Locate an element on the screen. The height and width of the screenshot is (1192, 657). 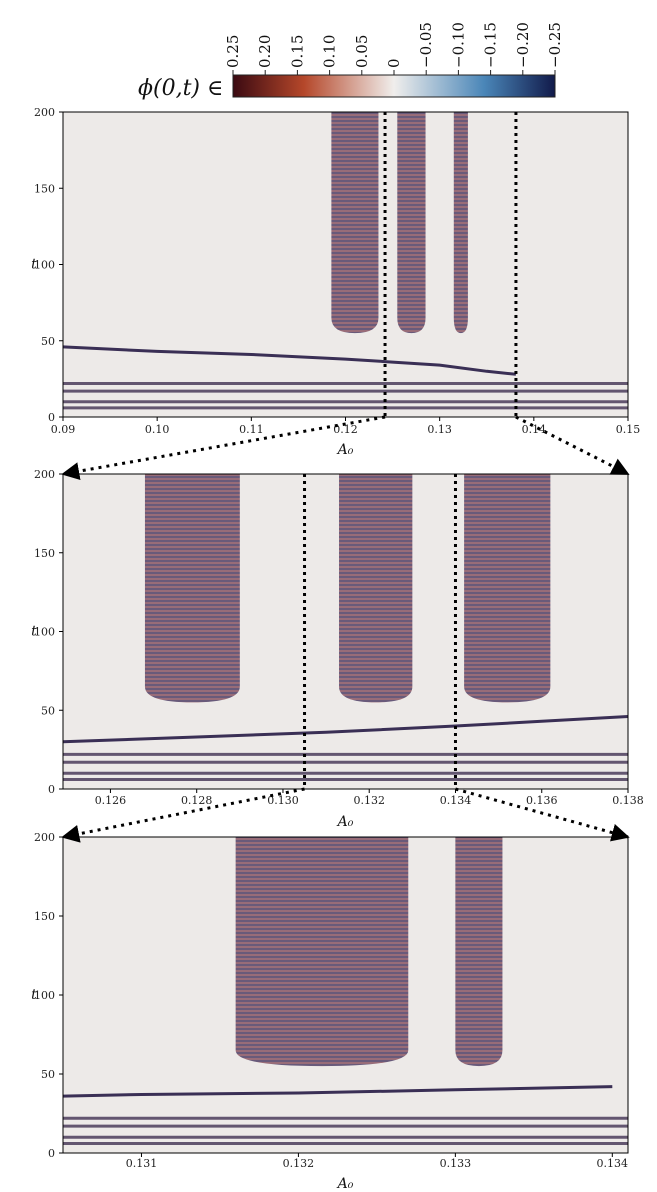
x-tick-label: 0.130 is located at coordinates (283, 800).